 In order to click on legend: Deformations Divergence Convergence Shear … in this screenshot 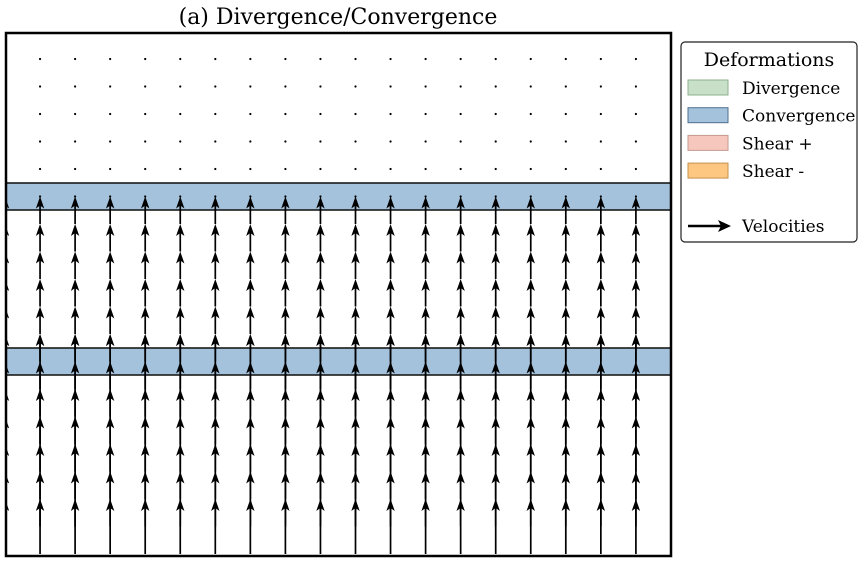, I will do `click(769, 142)`.